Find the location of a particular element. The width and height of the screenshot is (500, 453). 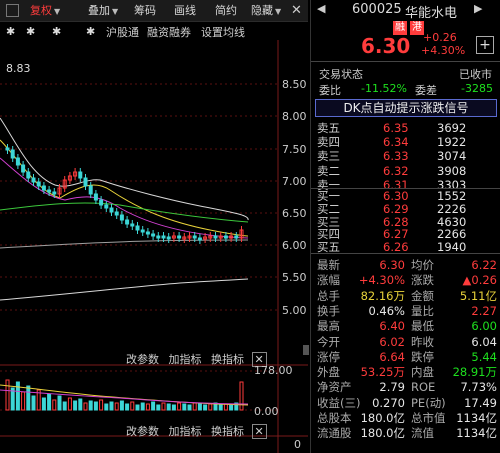

stat-value: 2.79 is located at coordinates (392, 387).